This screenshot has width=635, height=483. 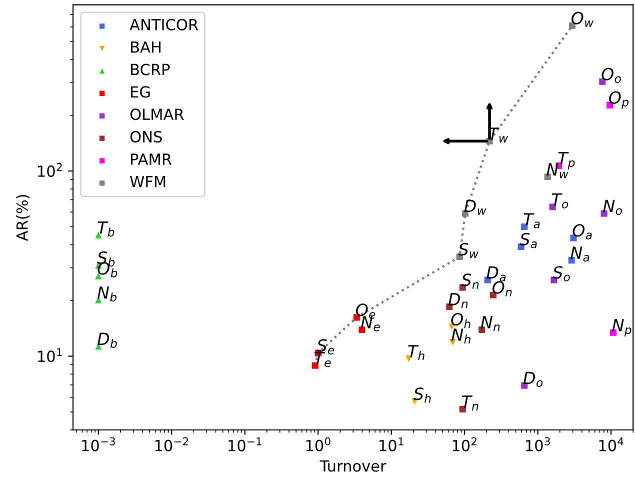 What do you see at coordinates (164, 24) in the screenshot?
I see `legend-label: ANTICOR` at bounding box center [164, 24].